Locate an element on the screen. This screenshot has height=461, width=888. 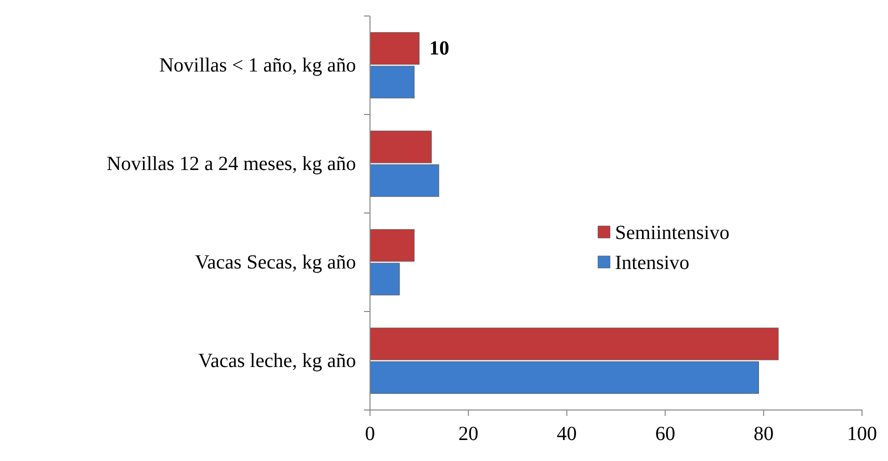
x-tick-label: 0 is located at coordinates (370, 434).